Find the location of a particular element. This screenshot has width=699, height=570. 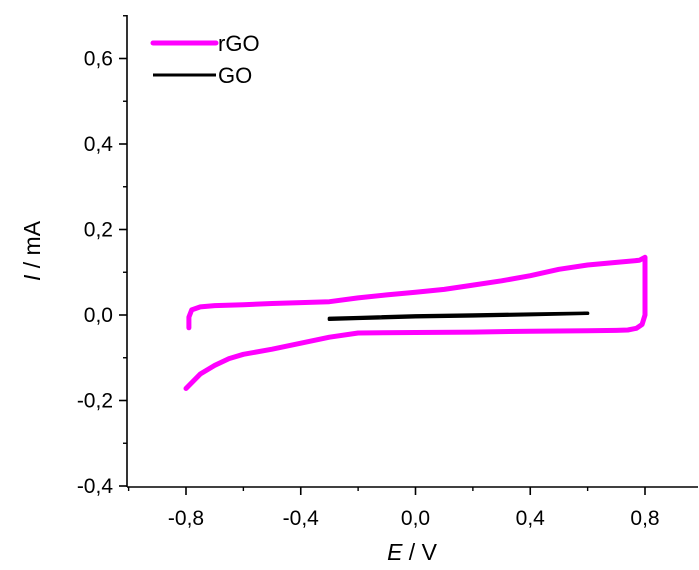

y-tick-label: 0,2 is located at coordinates (98, 230).